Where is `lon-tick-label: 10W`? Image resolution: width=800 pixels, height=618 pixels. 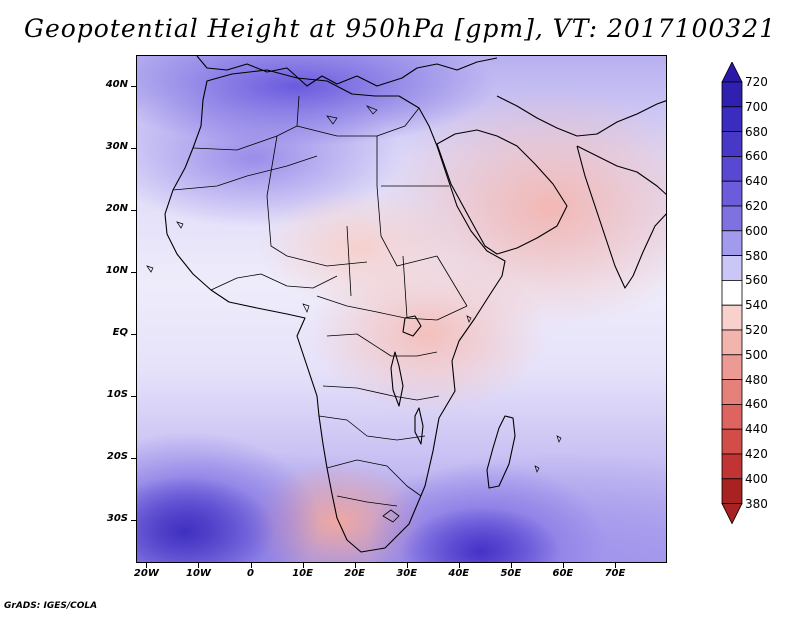
lon-tick-label: 10W is located at coordinates (198, 573).